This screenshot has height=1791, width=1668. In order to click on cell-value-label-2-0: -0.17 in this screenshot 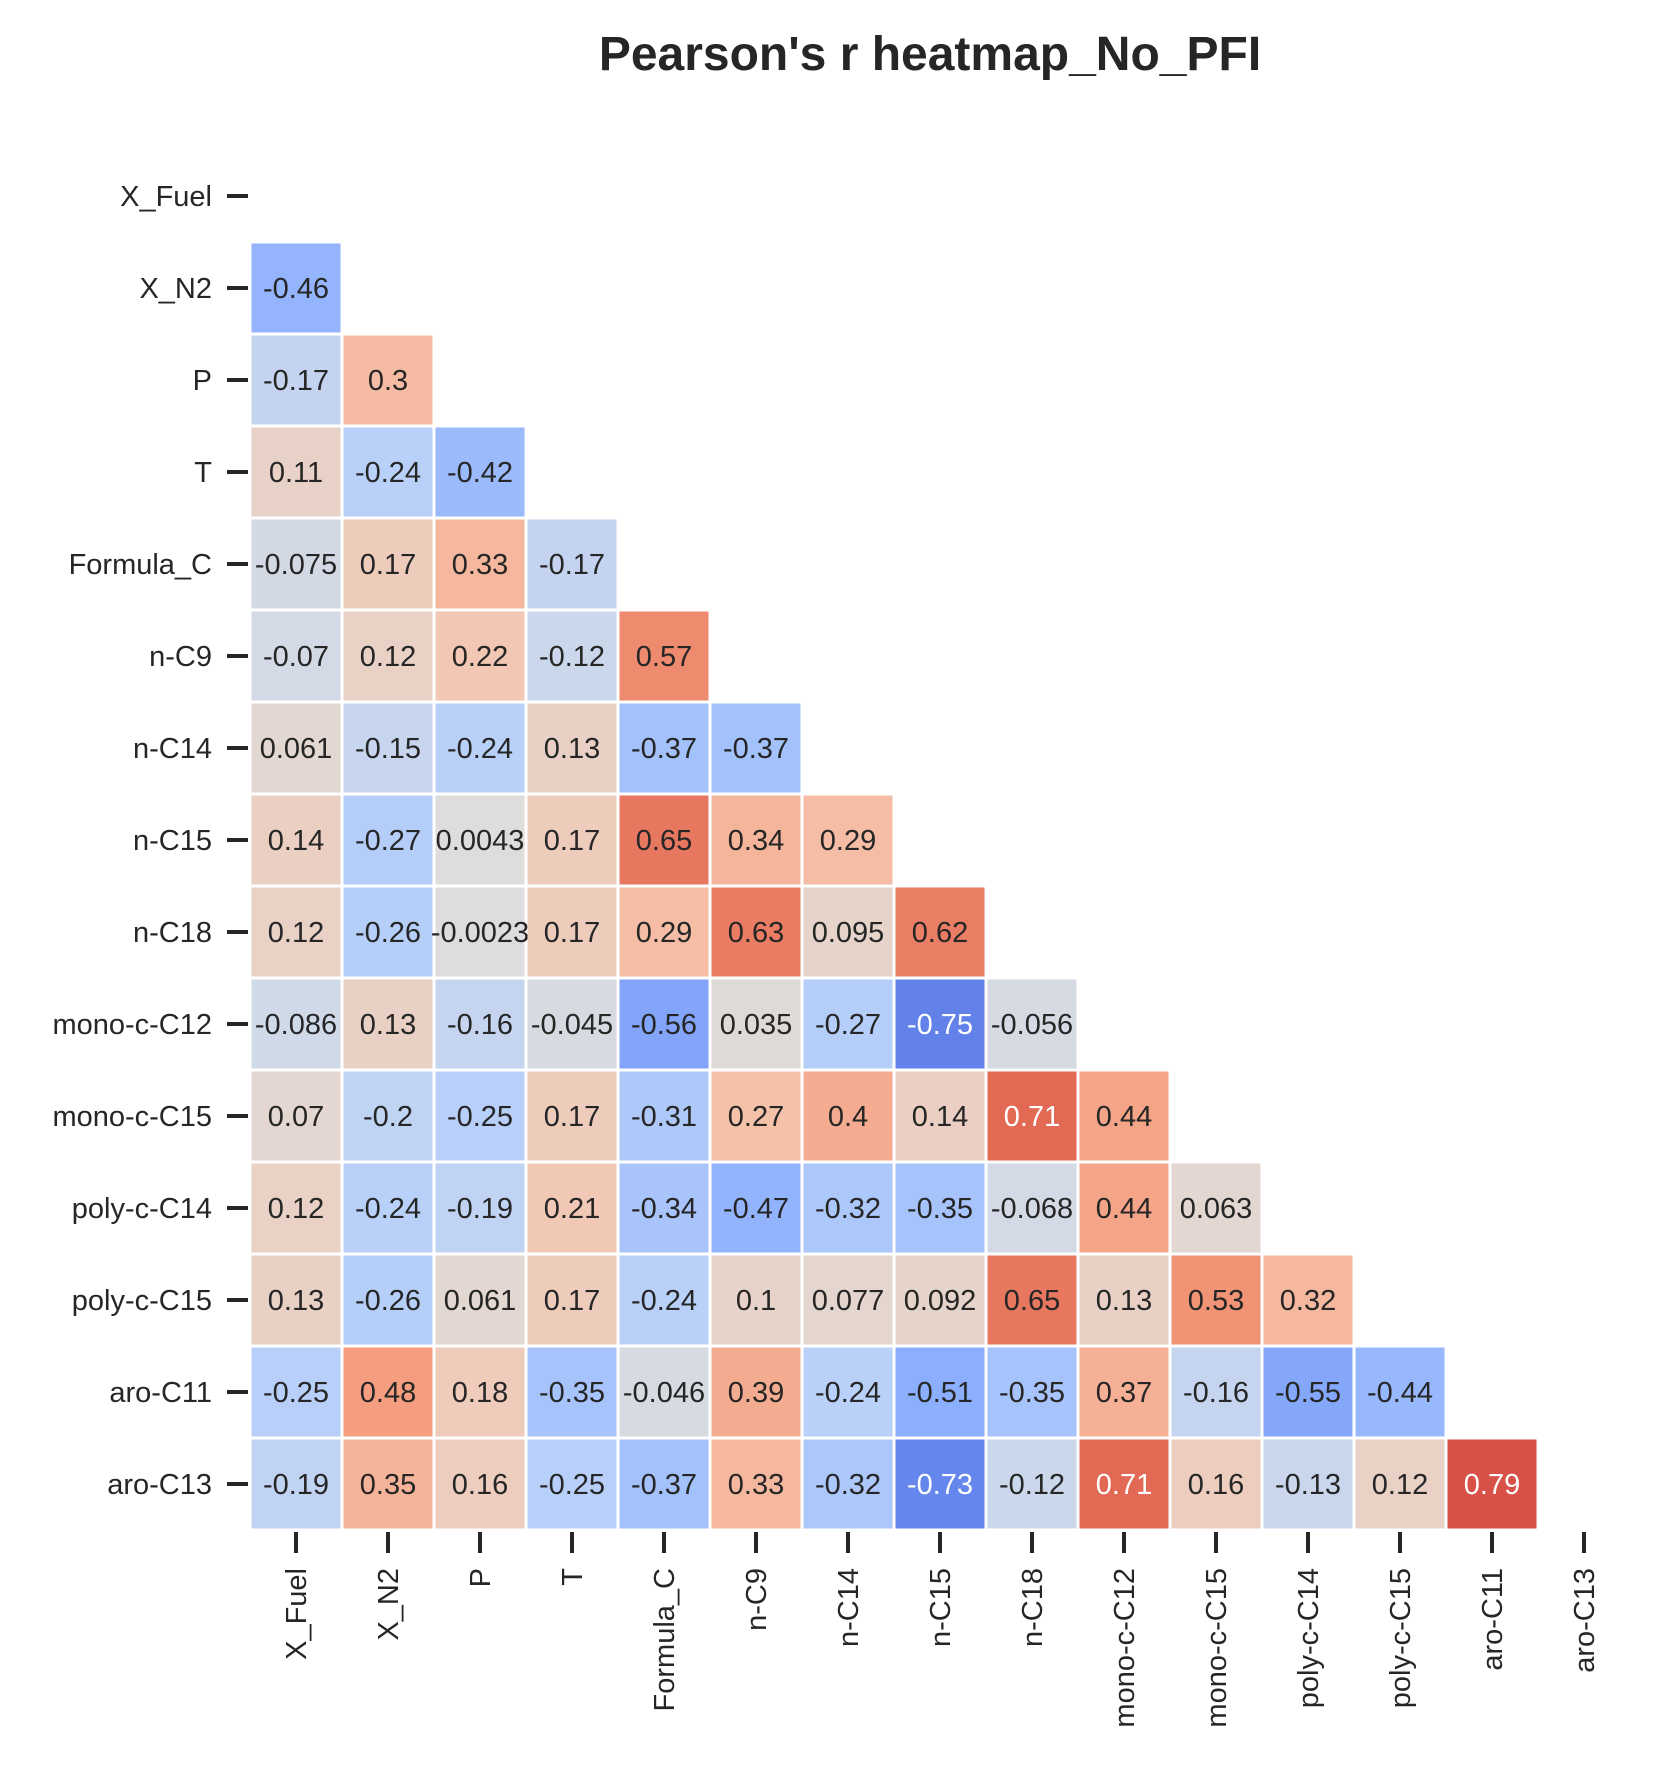, I will do `click(296, 381)`.